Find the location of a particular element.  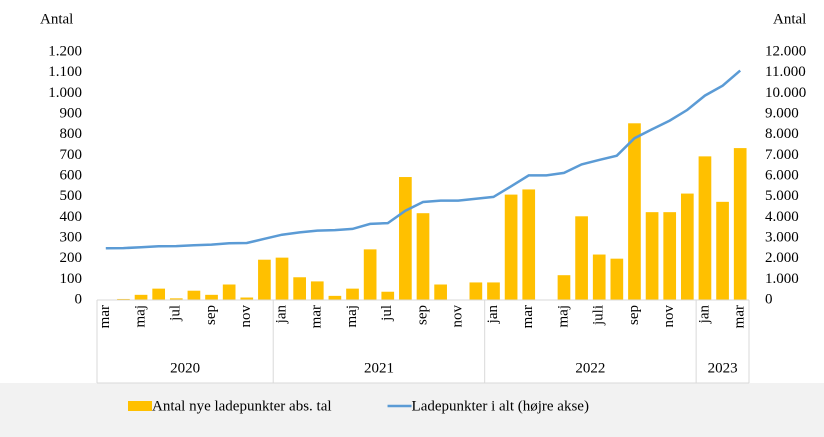

y2-tick-label: 12.000 is located at coordinates (785, 51).